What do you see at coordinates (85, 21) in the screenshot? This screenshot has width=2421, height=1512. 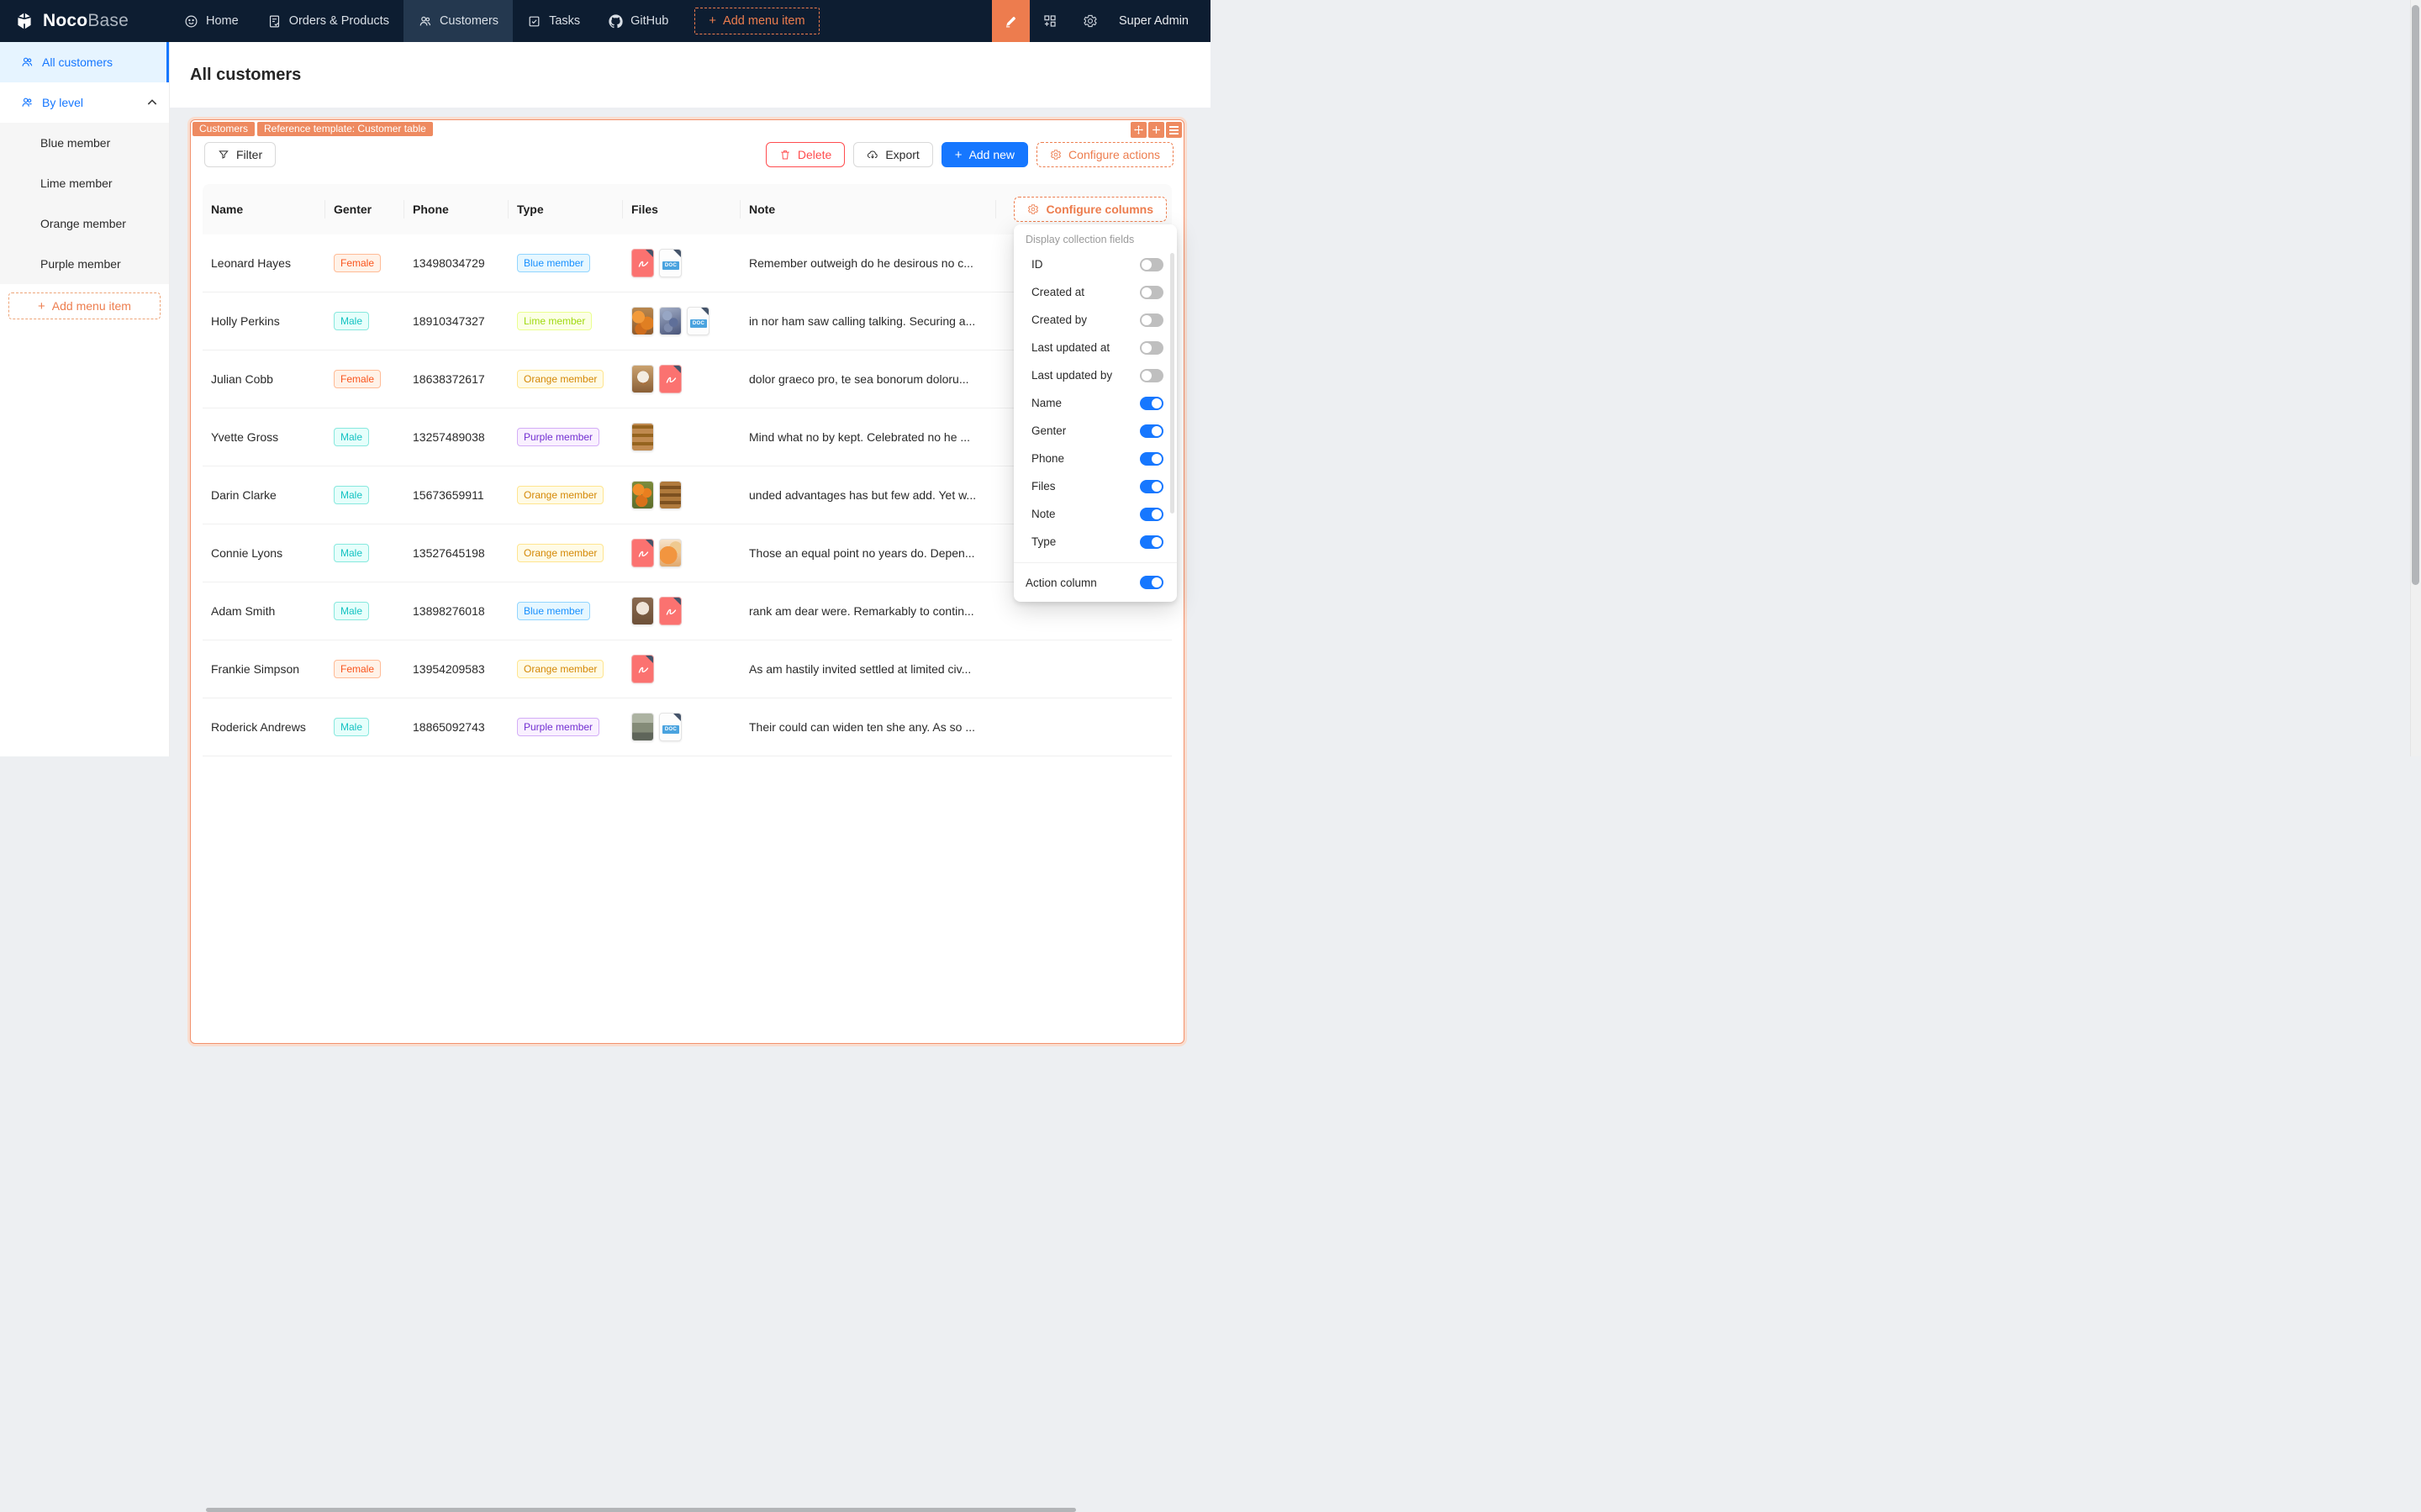 I see `nocobase-logo: NocoBase` at bounding box center [85, 21].